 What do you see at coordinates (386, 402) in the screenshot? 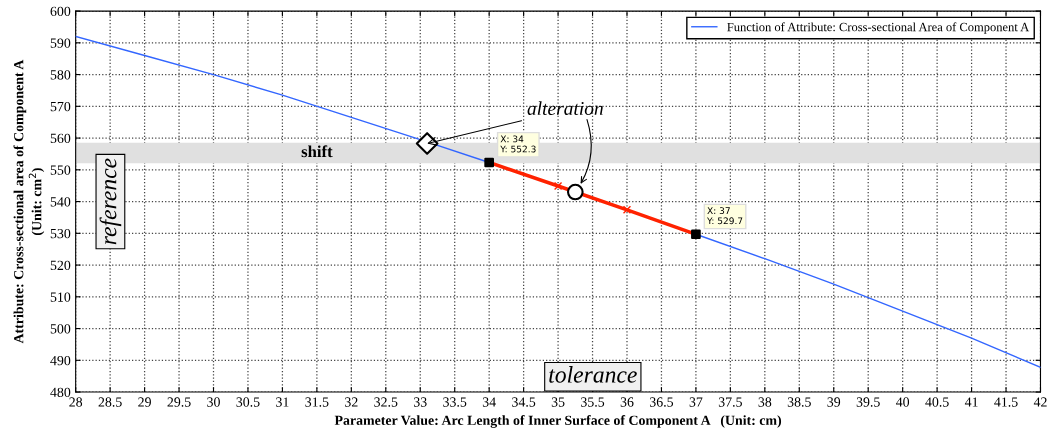
I see `x-tick-label: 32.5` at bounding box center [386, 402].